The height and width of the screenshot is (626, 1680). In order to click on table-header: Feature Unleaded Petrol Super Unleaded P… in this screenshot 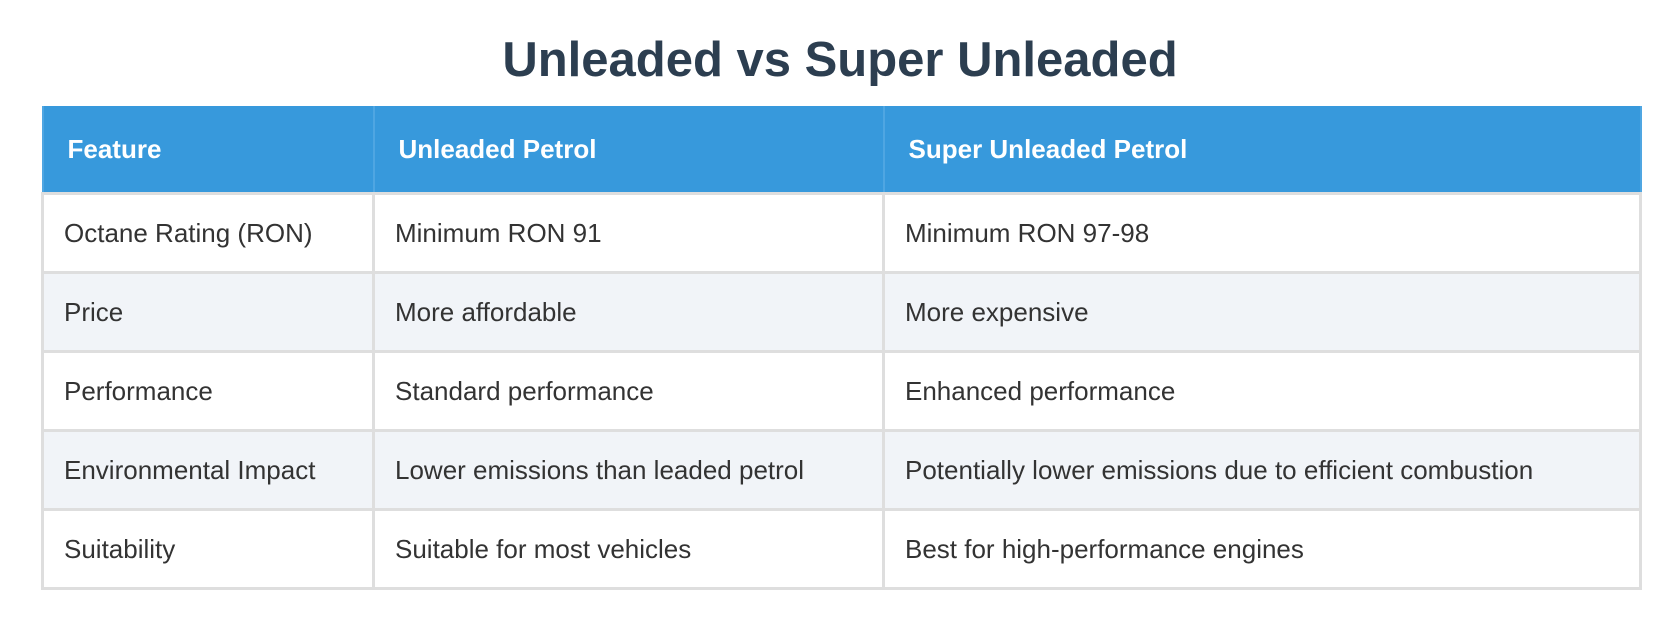, I will do `click(841, 150)`.